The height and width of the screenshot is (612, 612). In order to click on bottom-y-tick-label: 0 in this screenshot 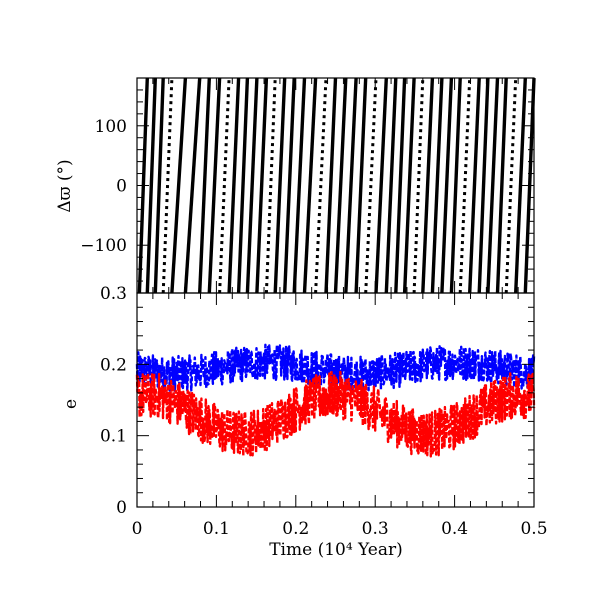, I will do `click(121, 508)`.